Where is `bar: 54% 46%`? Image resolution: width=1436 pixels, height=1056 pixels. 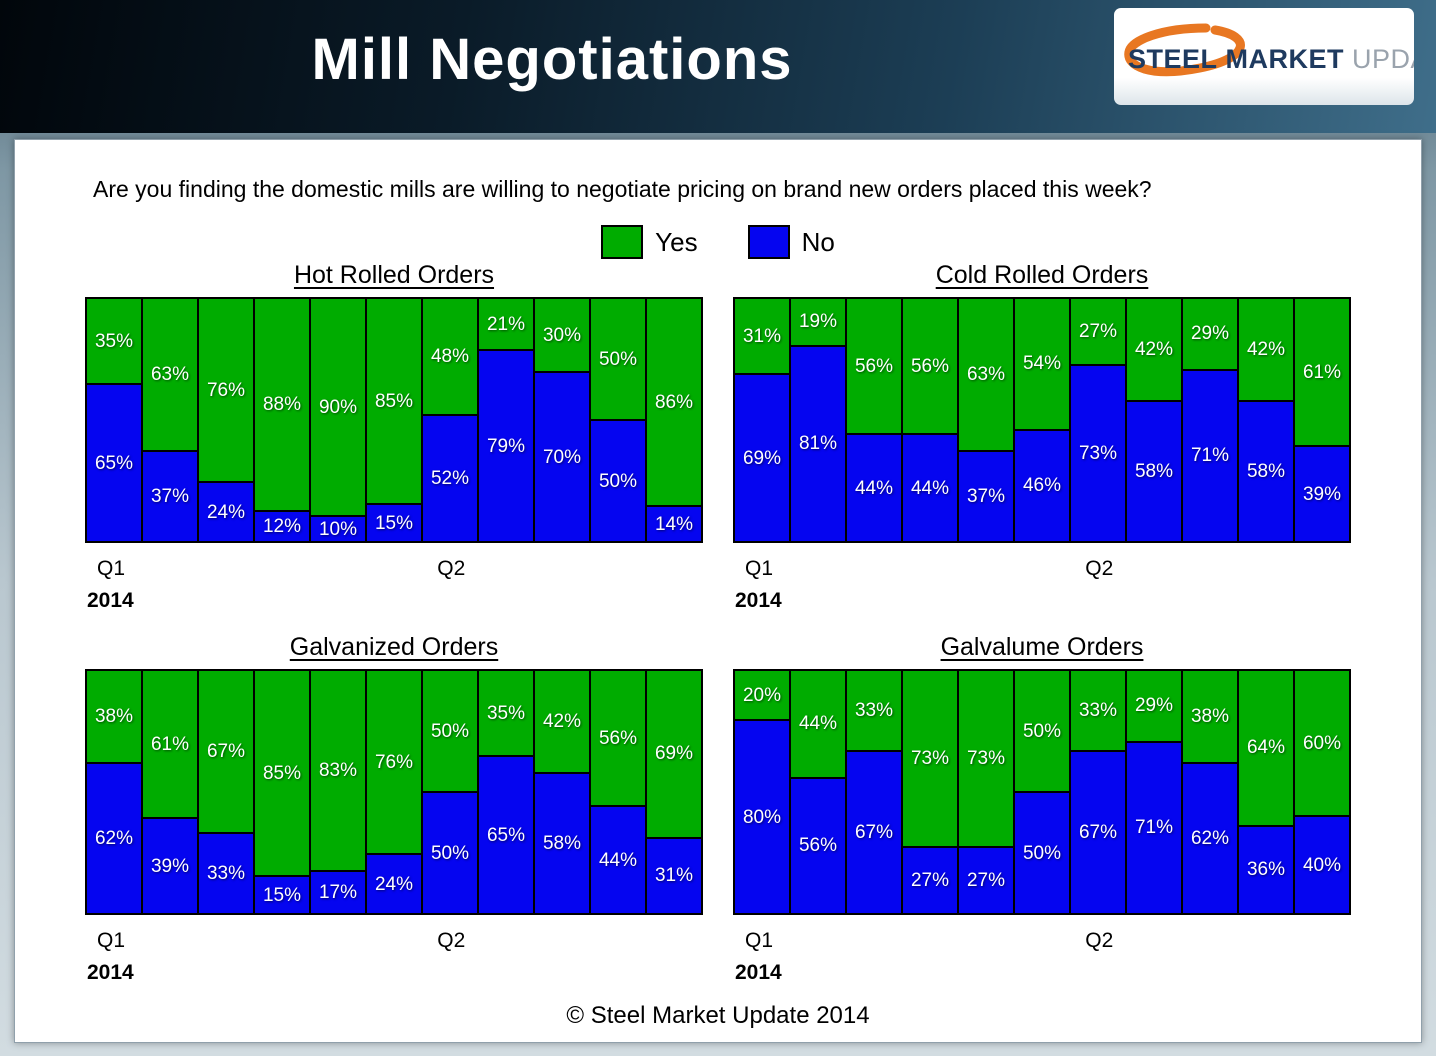 bar: 54% 46% is located at coordinates (1042, 420).